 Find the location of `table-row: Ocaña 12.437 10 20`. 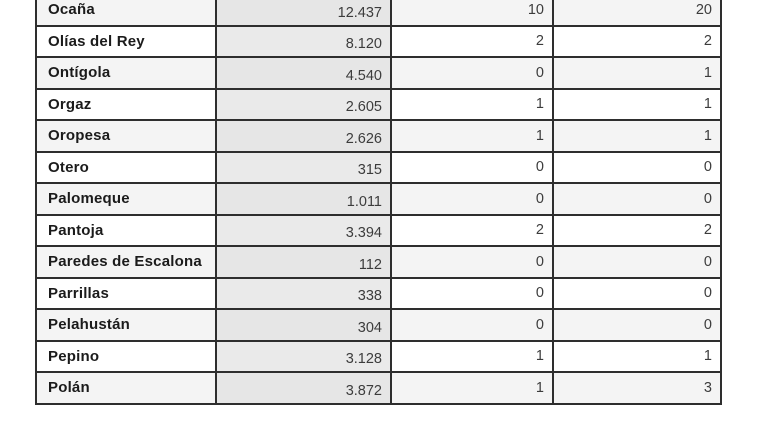

table-row: Ocaña 12.437 10 20 is located at coordinates (378, 13).